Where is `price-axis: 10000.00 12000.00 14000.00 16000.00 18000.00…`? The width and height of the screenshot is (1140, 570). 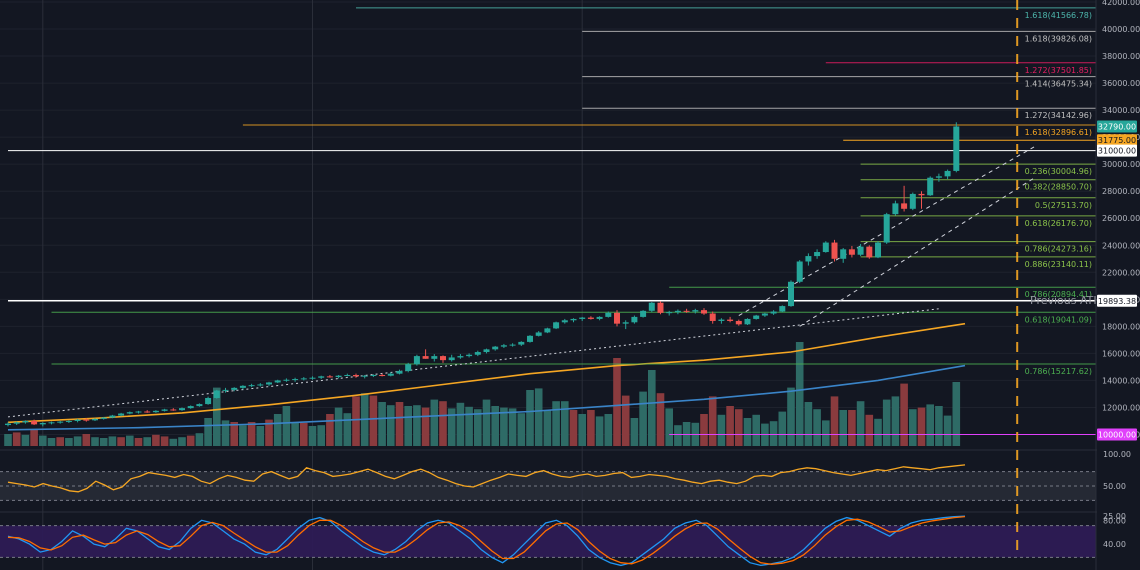
price-axis: 10000.00 12000.00 14000.00 16000.00 18000.00… is located at coordinates (1118, 285).